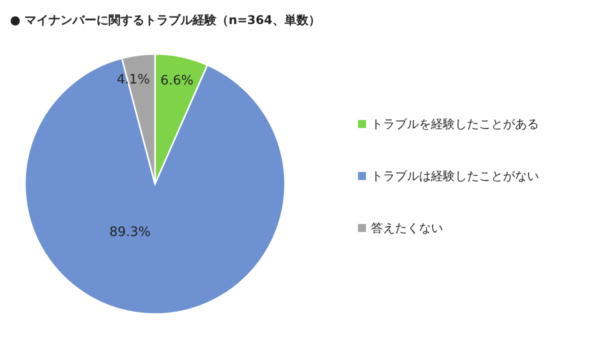  I want to click on legend-label: 答えたくない, so click(407, 228).